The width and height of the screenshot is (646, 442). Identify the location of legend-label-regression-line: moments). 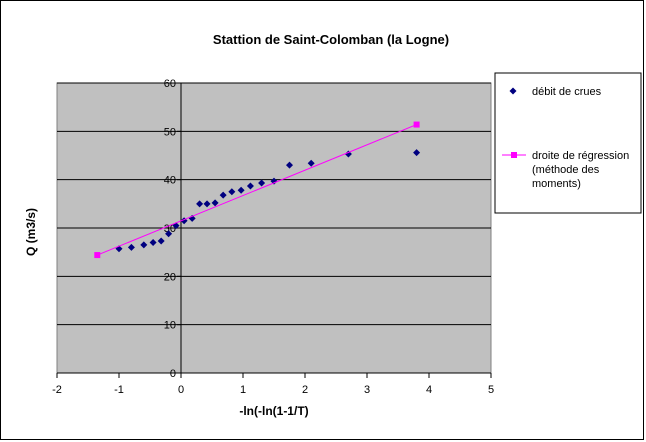
(556, 184).